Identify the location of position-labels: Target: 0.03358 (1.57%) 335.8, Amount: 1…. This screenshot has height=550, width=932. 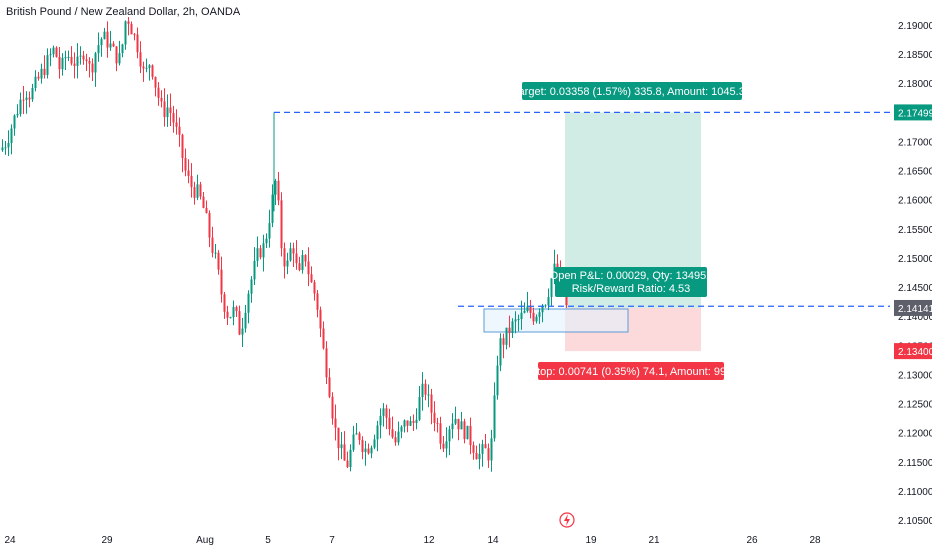
(632, 231).